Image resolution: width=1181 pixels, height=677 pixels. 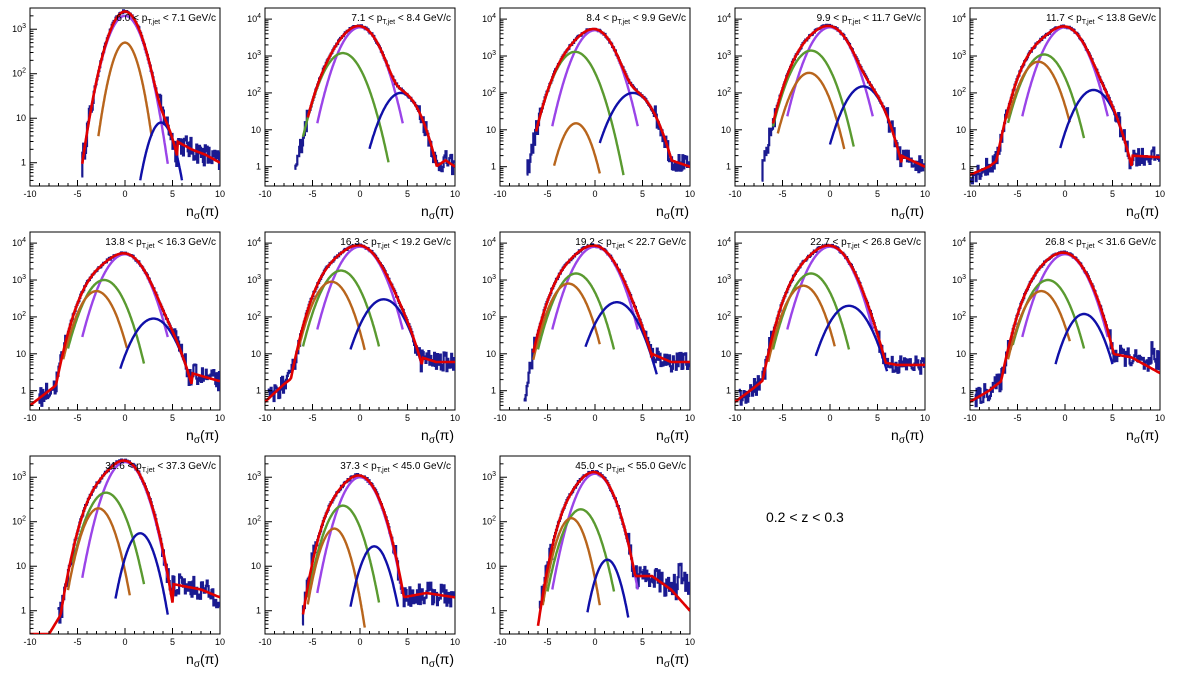 What do you see at coordinates (1100, 243) in the screenshot?
I see `chart-title: 26.8 < pT,jet < 31.6 GeV/c` at bounding box center [1100, 243].